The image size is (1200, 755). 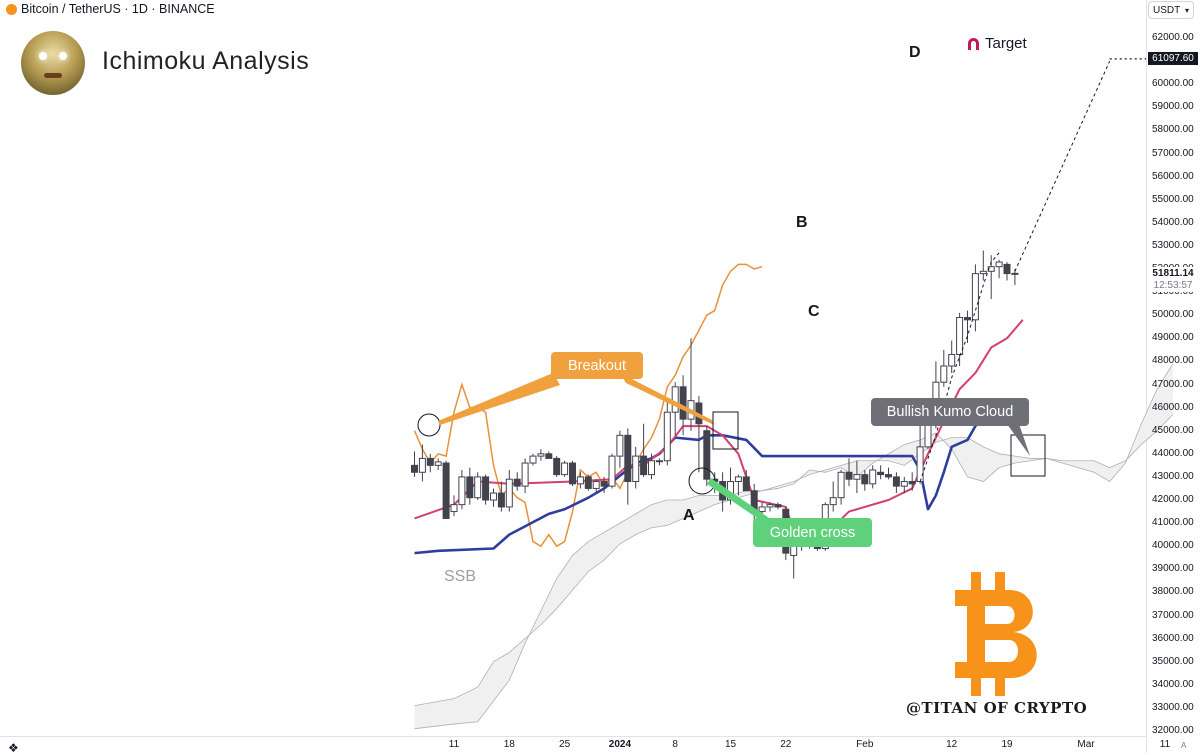 What do you see at coordinates (1173, 730) in the screenshot?
I see `price-tick: 32000.00` at bounding box center [1173, 730].